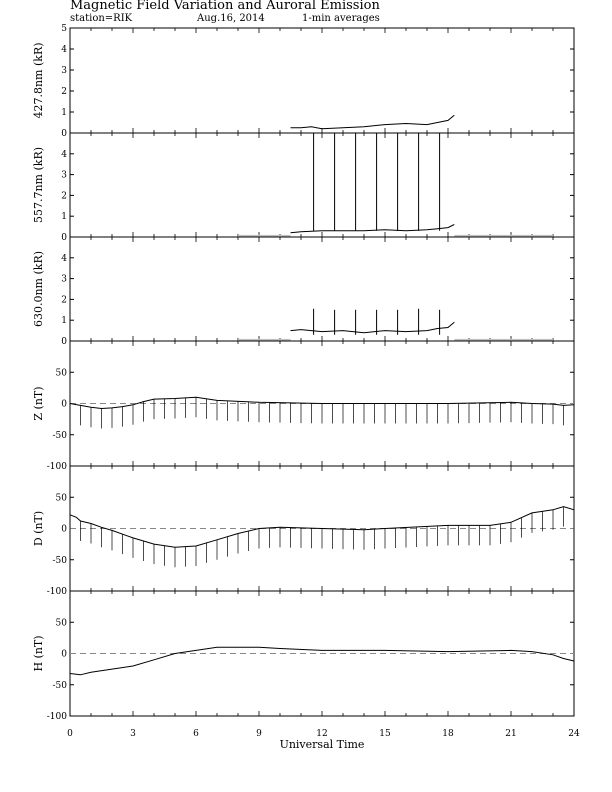 Image resolution: width=612 pixels, height=792 pixels. What do you see at coordinates (385, 734) in the screenshot?
I see `x-tick-label: 15` at bounding box center [385, 734].